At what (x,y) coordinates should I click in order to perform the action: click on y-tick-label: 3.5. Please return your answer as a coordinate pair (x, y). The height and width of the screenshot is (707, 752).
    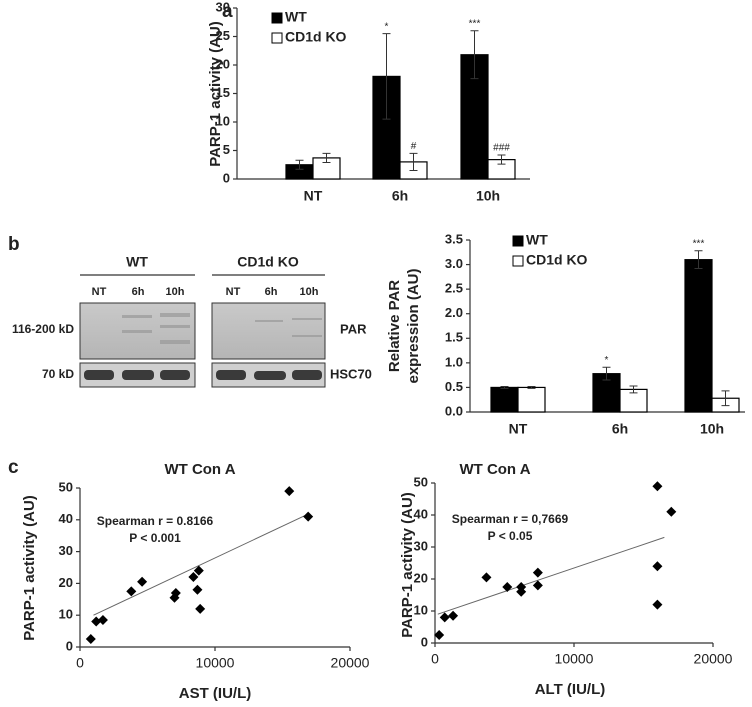
    Looking at the image, I should click on (454, 238).